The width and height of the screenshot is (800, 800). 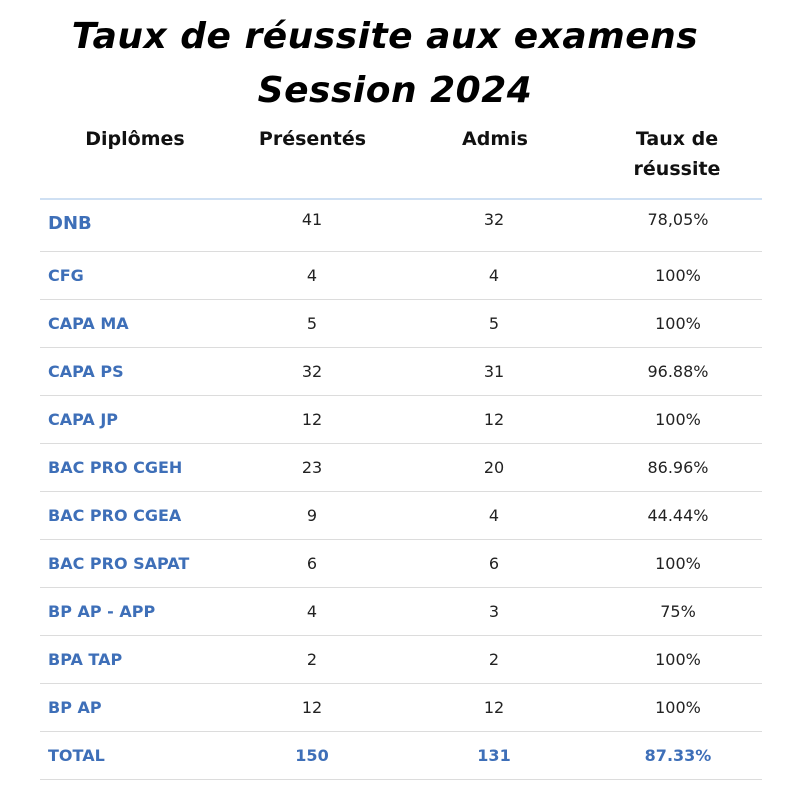 I want to click on table-row: CAPA JP 12 12 100%, so click(x=401, y=420).